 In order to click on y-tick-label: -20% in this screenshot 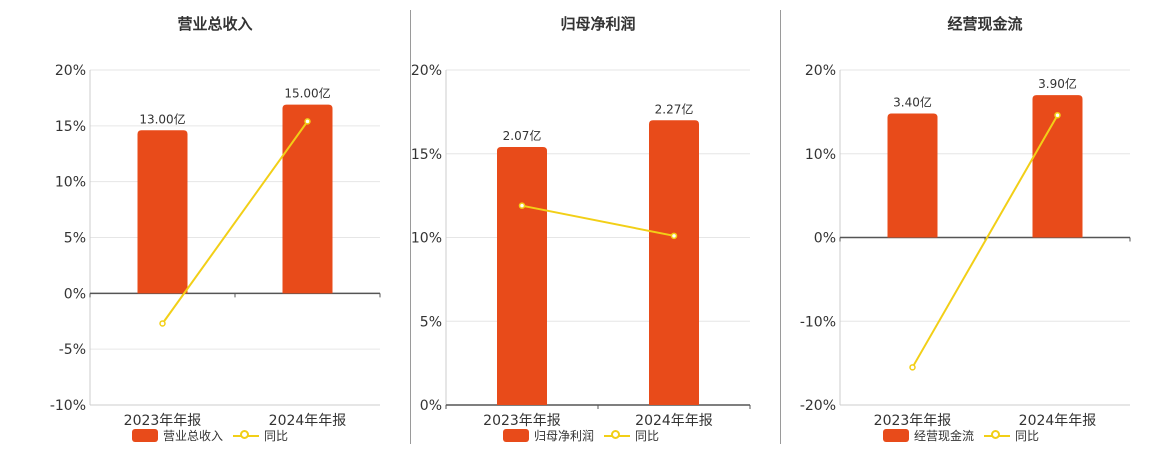, I will do `click(818, 406)`.